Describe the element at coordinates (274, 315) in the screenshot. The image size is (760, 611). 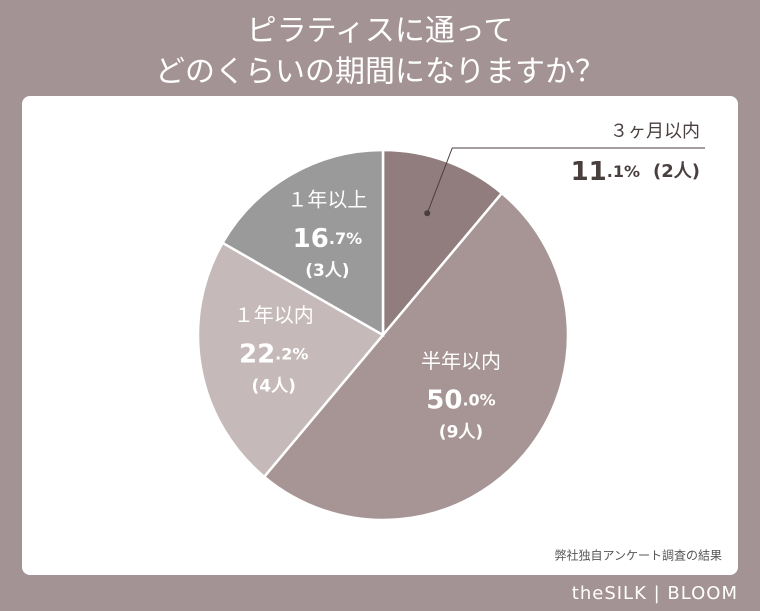
I see `category-label: １年以内` at that location.